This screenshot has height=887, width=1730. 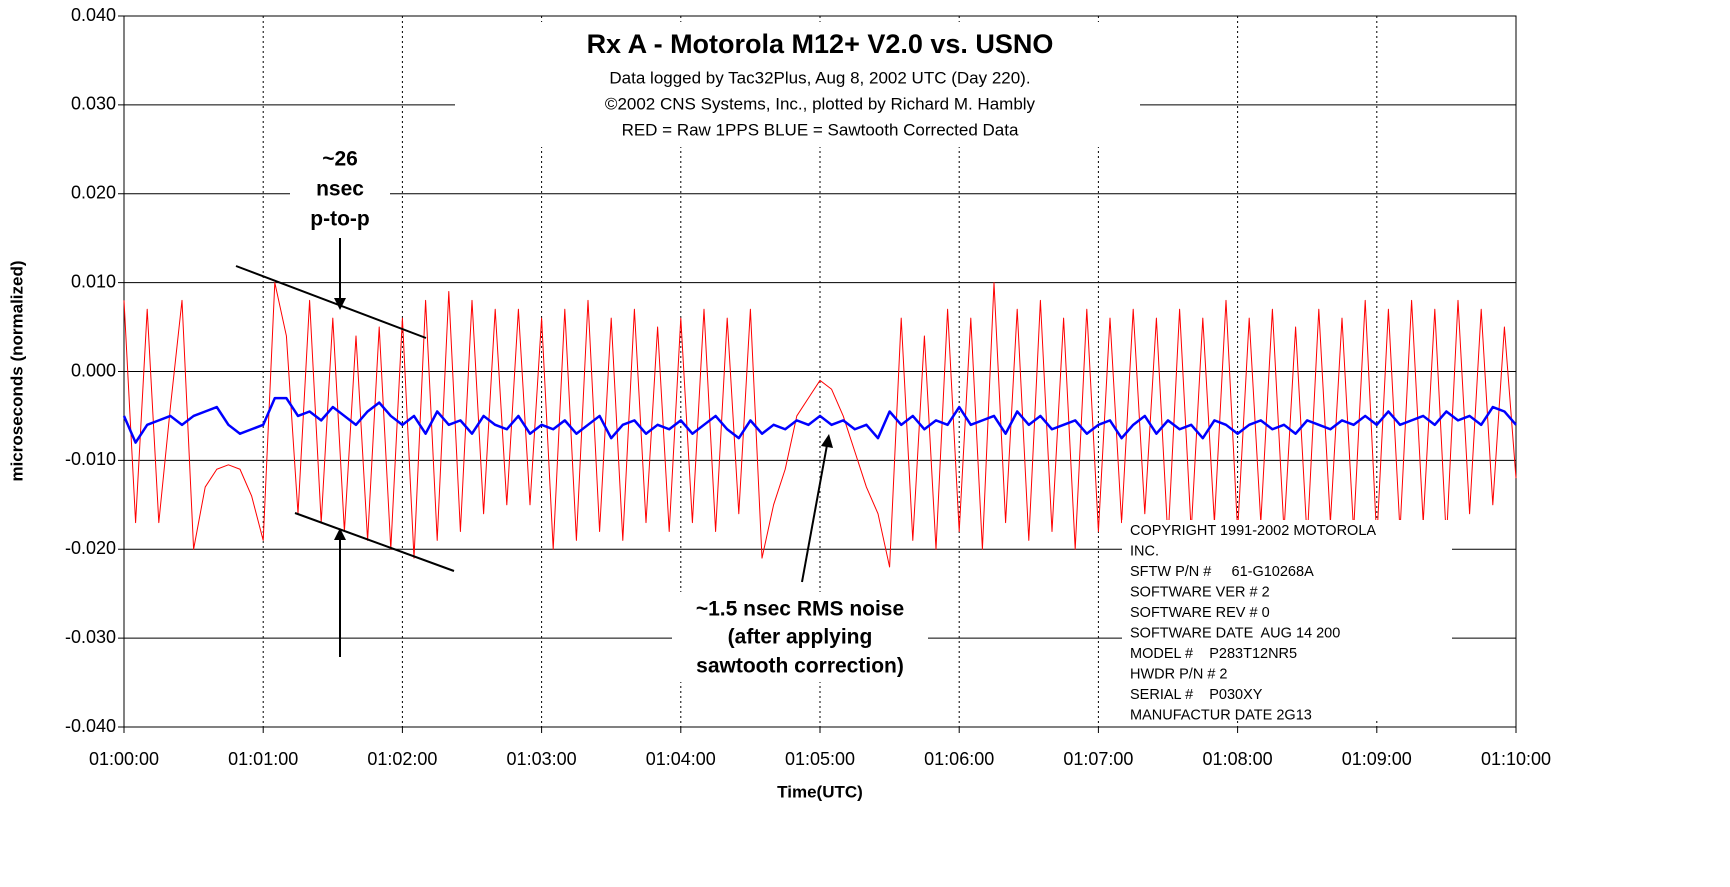 What do you see at coordinates (16, 370) in the screenshot?
I see `y-axis-title: microseconds (normalized)` at bounding box center [16, 370].